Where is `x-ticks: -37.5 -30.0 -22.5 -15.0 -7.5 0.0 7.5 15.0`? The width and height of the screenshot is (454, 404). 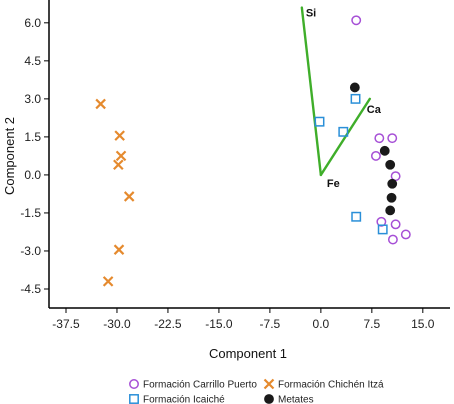 x-ticks: -37.5 -30.0 -22.5 -15.0 -7.5 0.0 7.5 15.0 is located at coordinates (243, 319).